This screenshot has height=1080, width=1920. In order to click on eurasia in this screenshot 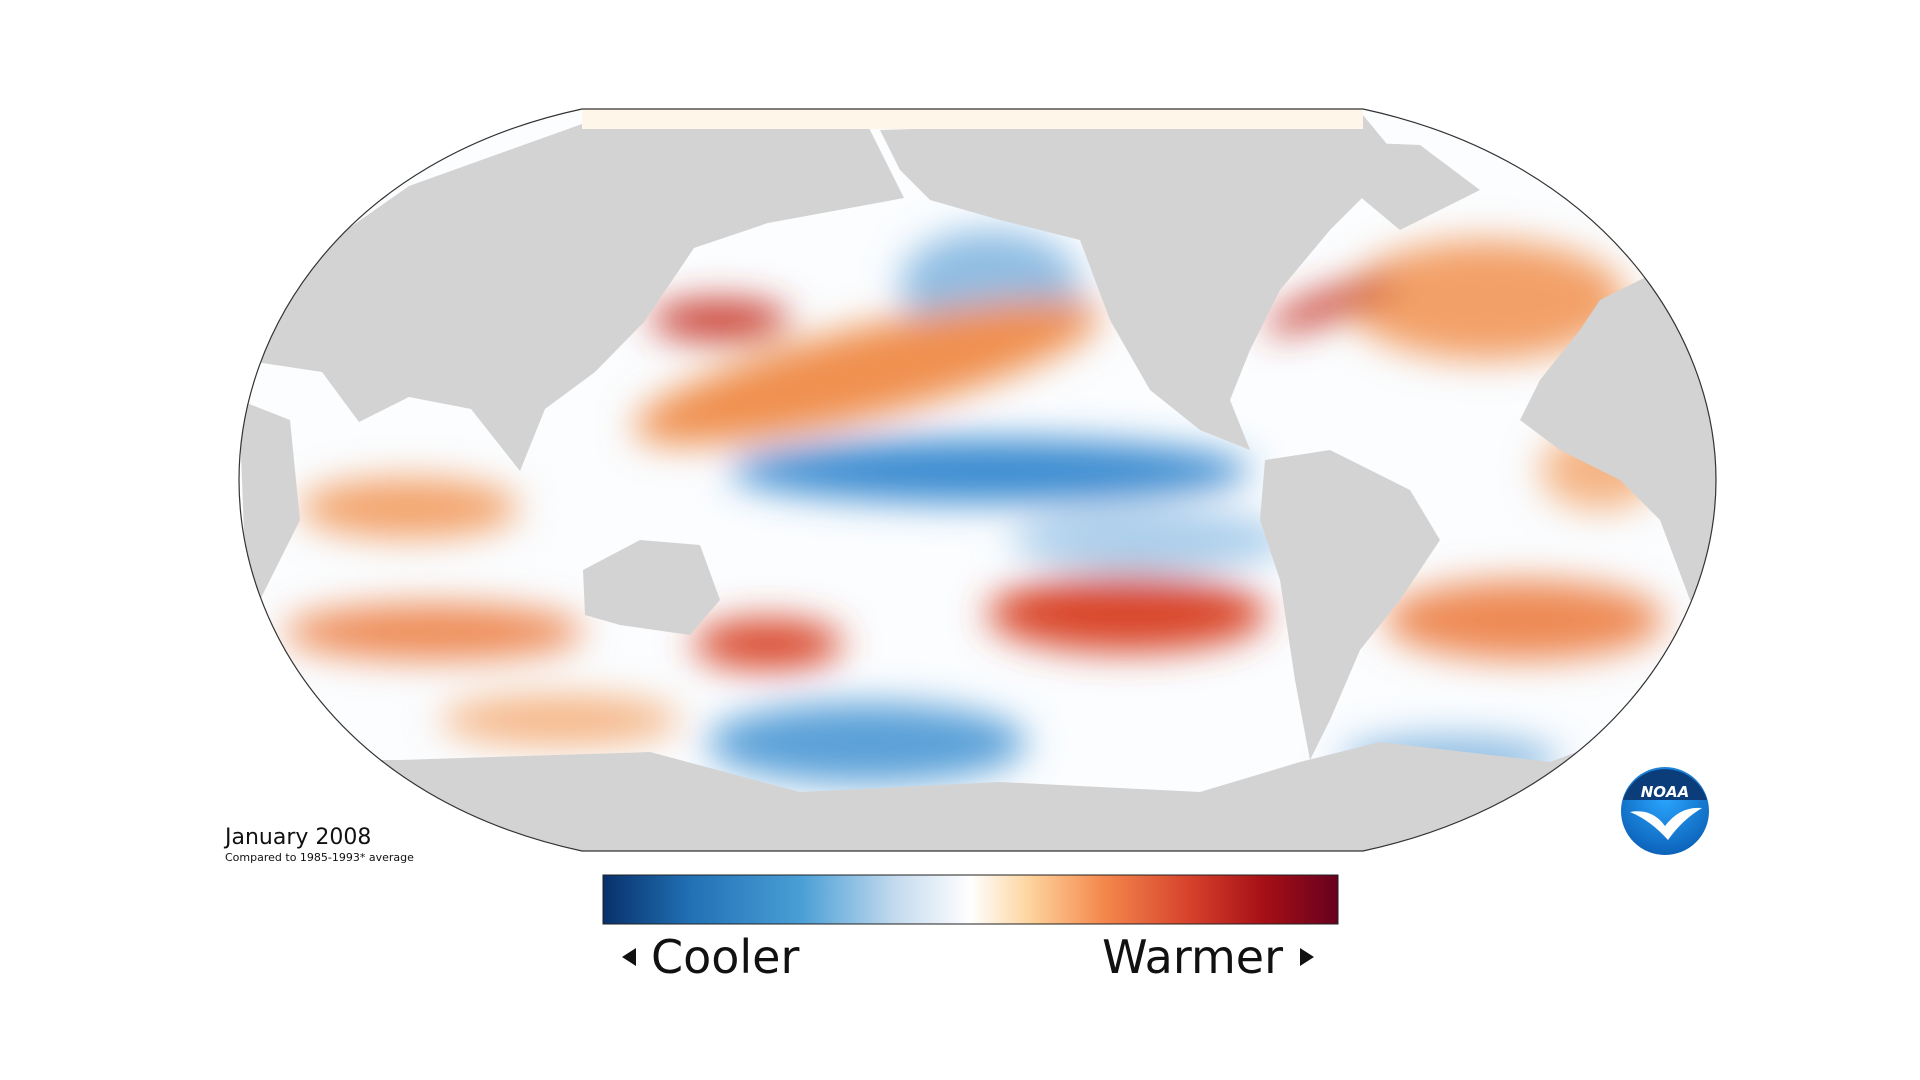, I will do `click(573, 297)`.